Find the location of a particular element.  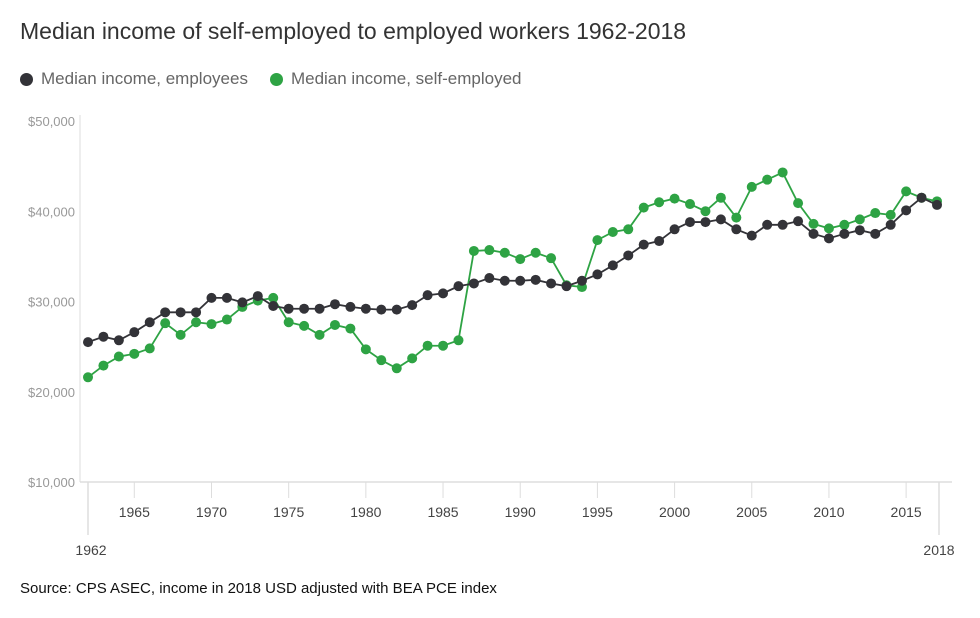

x-tick-label: 2010 is located at coordinates (828, 512).